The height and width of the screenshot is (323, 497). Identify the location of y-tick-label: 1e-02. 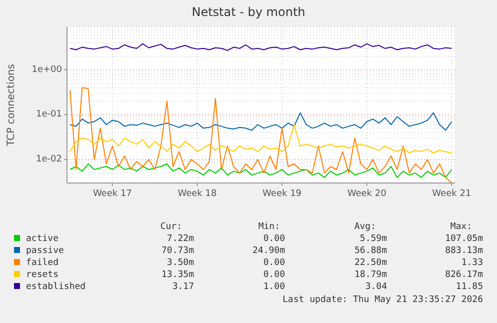
(49, 159).